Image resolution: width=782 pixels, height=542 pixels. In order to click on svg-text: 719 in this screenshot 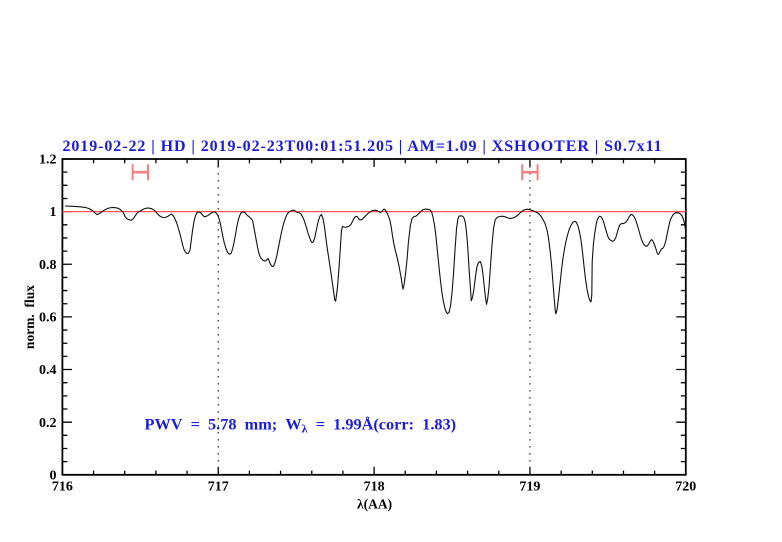, I will do `click(529, 487)`.